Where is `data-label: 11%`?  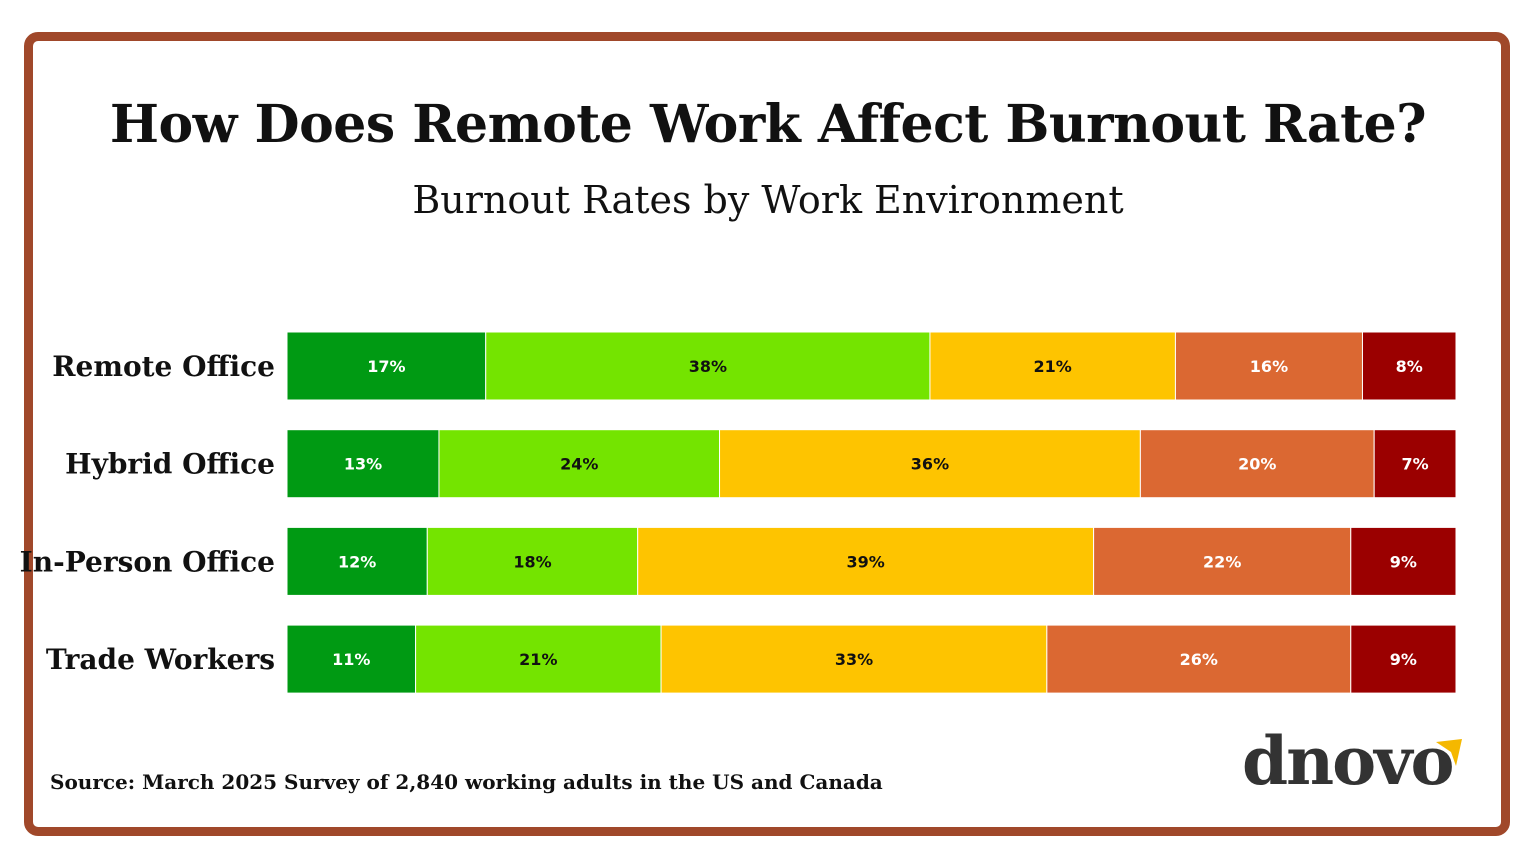
data-label: 11% is located at coordinates (351, 659).